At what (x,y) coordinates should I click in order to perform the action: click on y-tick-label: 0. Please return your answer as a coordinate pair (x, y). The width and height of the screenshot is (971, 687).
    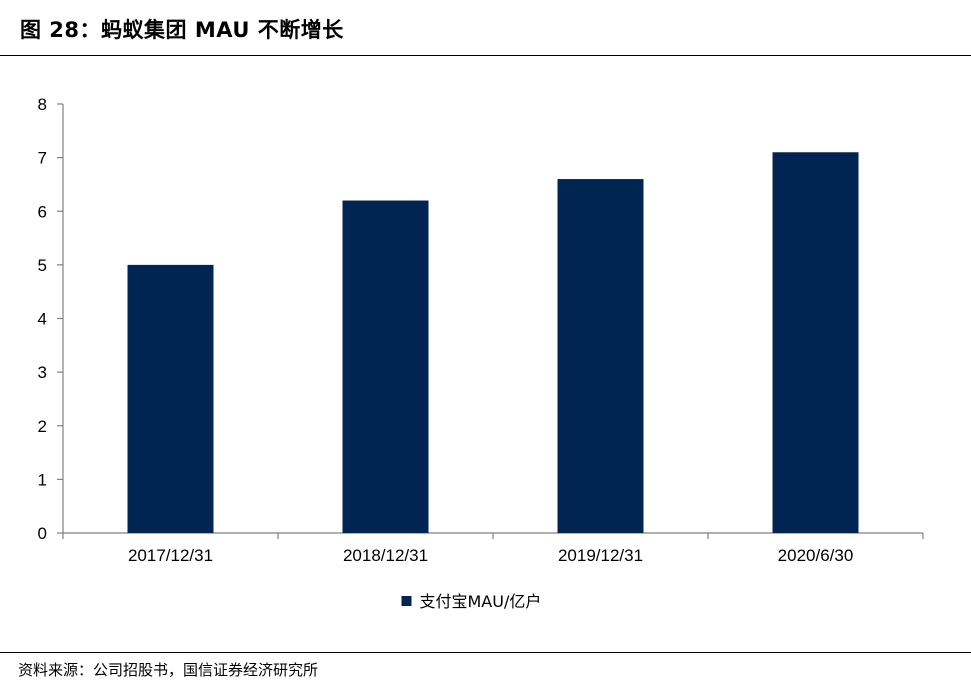
    Looking at the image, I should click on (42, 533).